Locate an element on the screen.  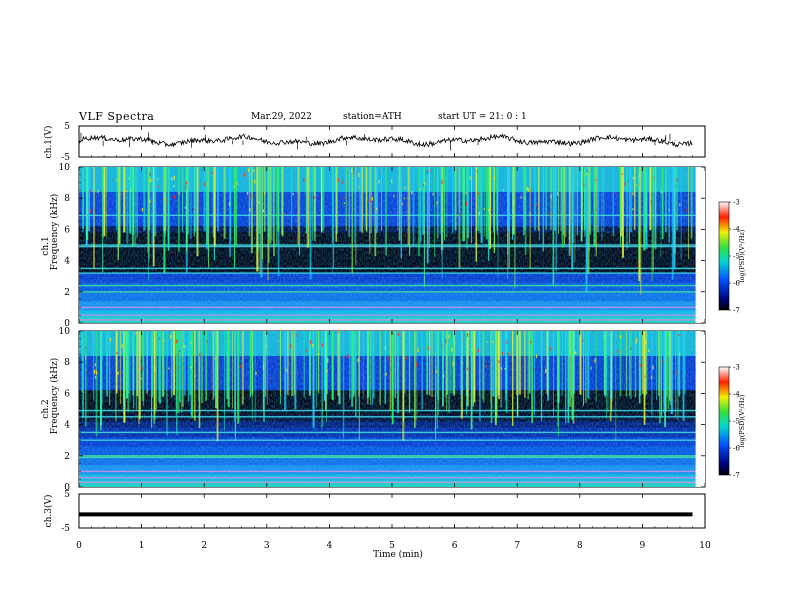
ch1-spectrogram-y-tick-label: 10 is located at coordinates (65, 168).